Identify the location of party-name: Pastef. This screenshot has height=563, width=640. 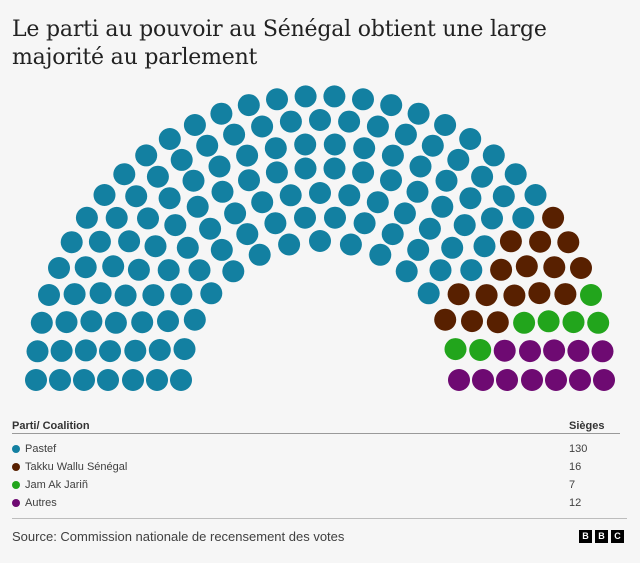
(41, 449).